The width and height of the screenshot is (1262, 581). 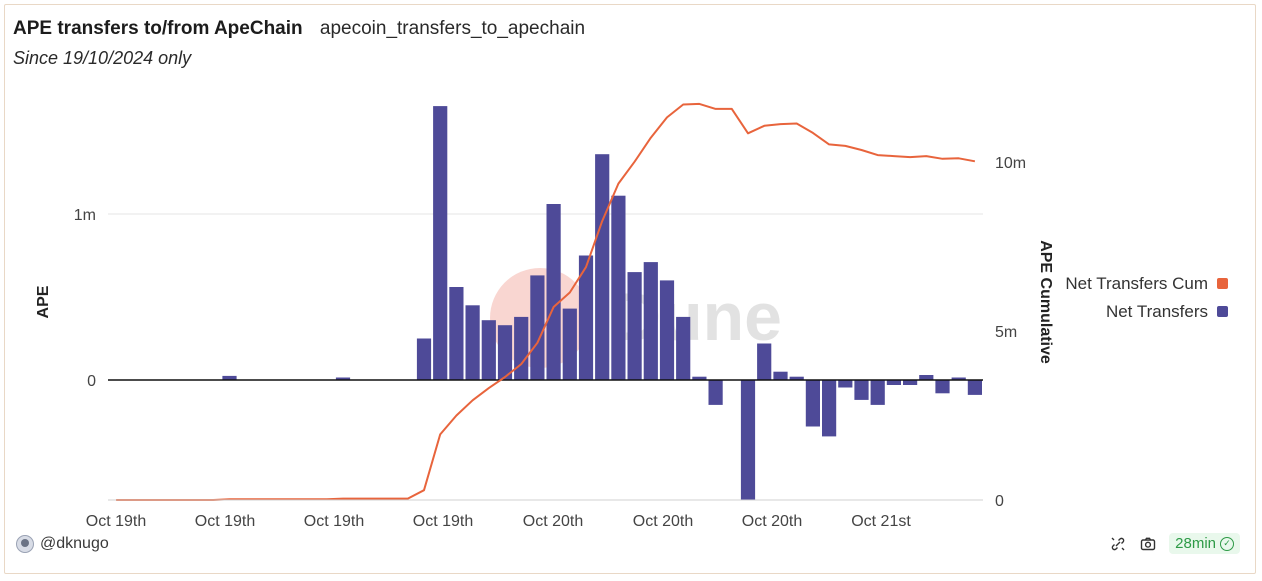 I want to click on x-tick-label: Oct 21st, so click(x=881, y=521).